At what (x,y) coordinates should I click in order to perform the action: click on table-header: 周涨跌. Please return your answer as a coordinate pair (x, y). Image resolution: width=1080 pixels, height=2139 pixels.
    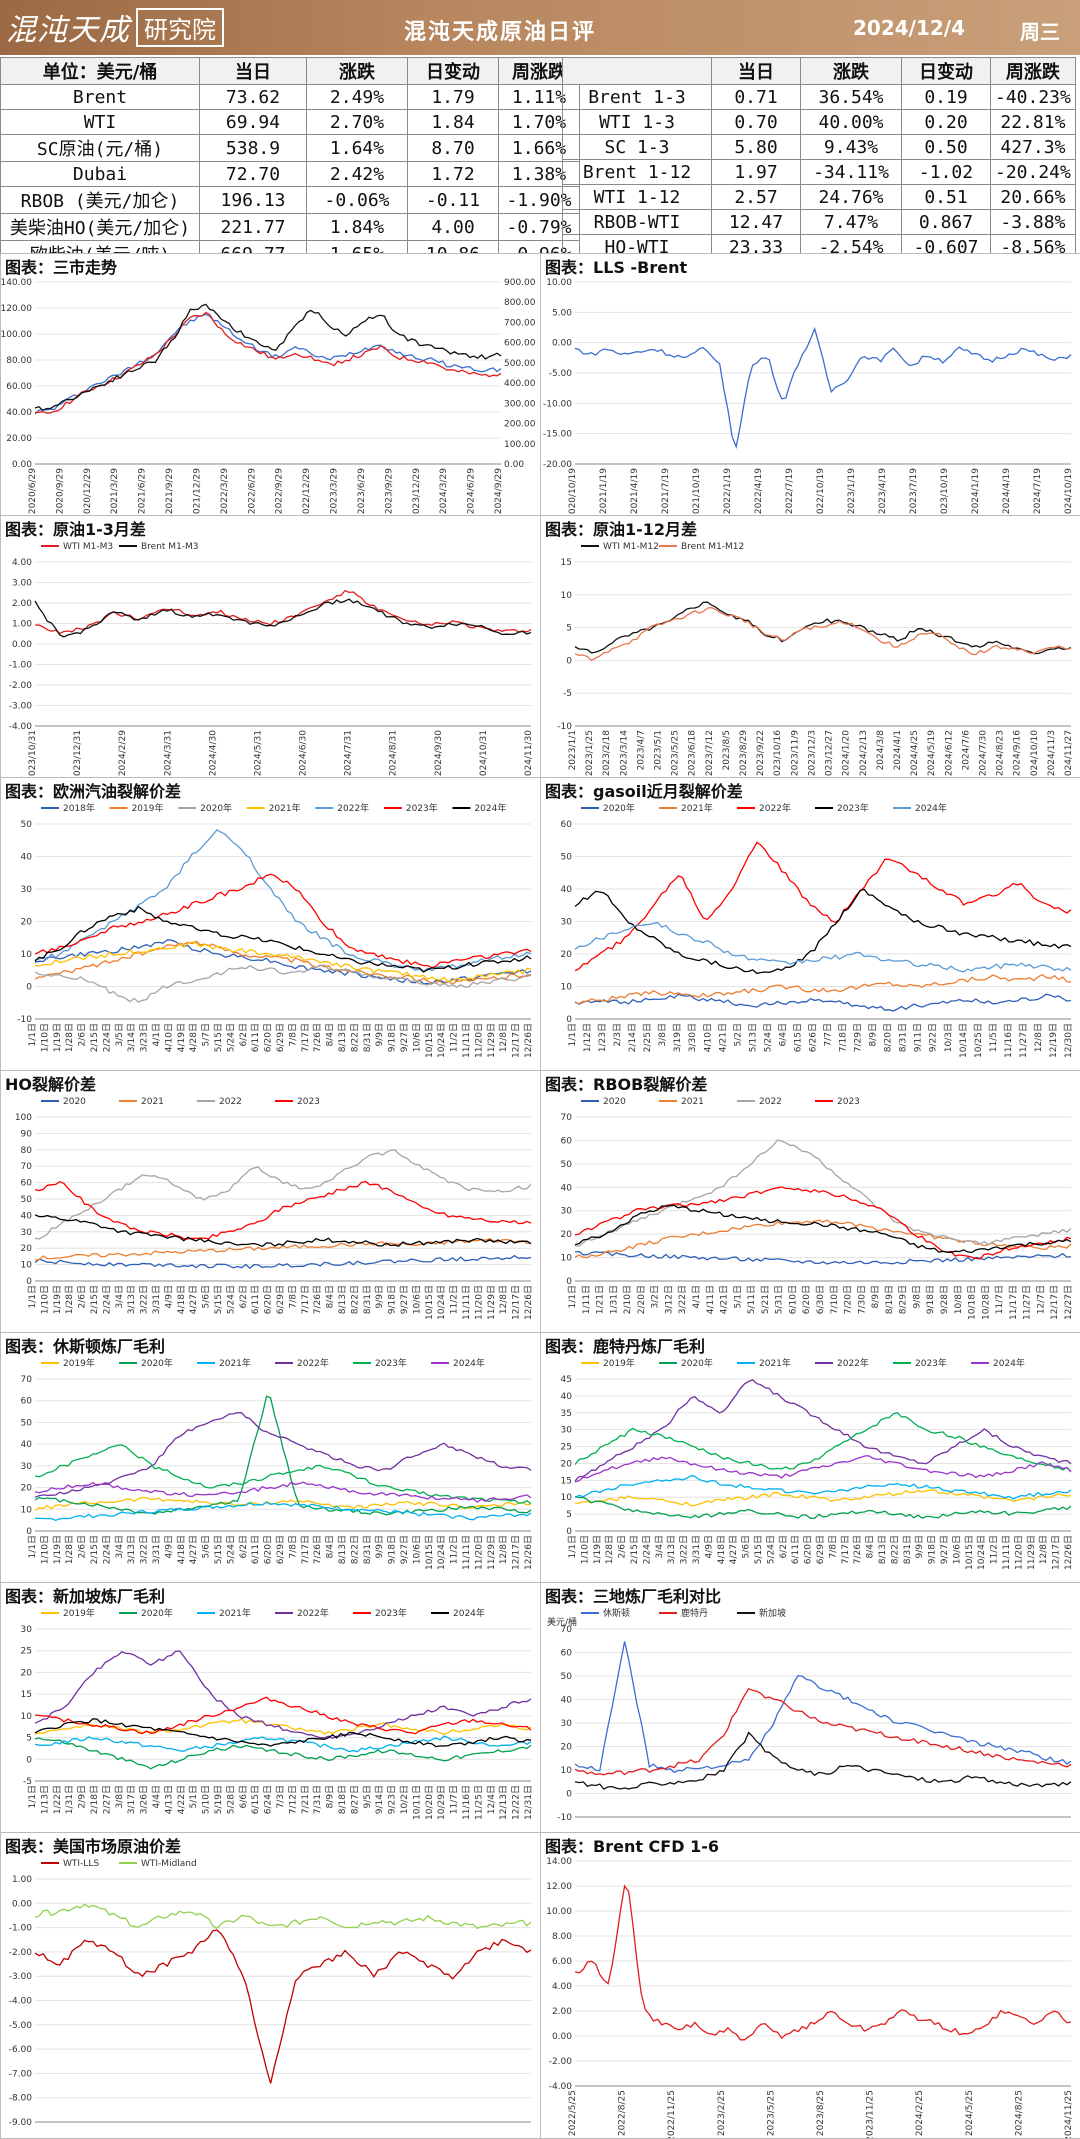
    Looking at the image, I should click on (1033, 71).